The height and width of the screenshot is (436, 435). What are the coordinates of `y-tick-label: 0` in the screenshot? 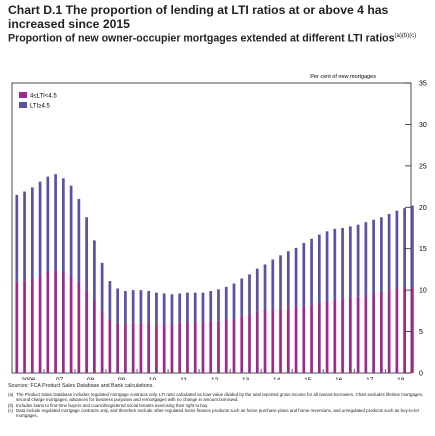 It's located at (421, 374).